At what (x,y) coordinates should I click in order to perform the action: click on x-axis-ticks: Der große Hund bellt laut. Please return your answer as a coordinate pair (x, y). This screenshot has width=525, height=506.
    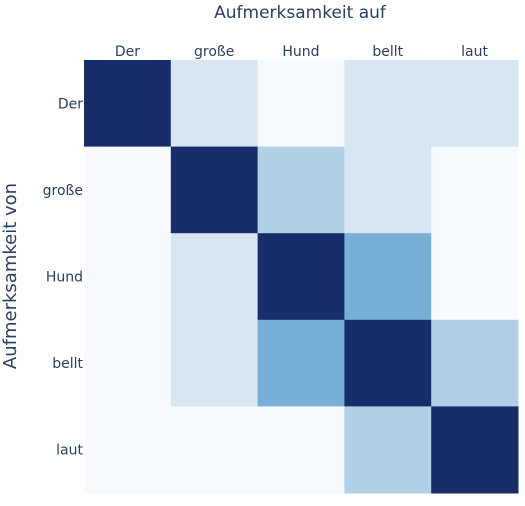
    Looking at the image, I should click on (302, 52).